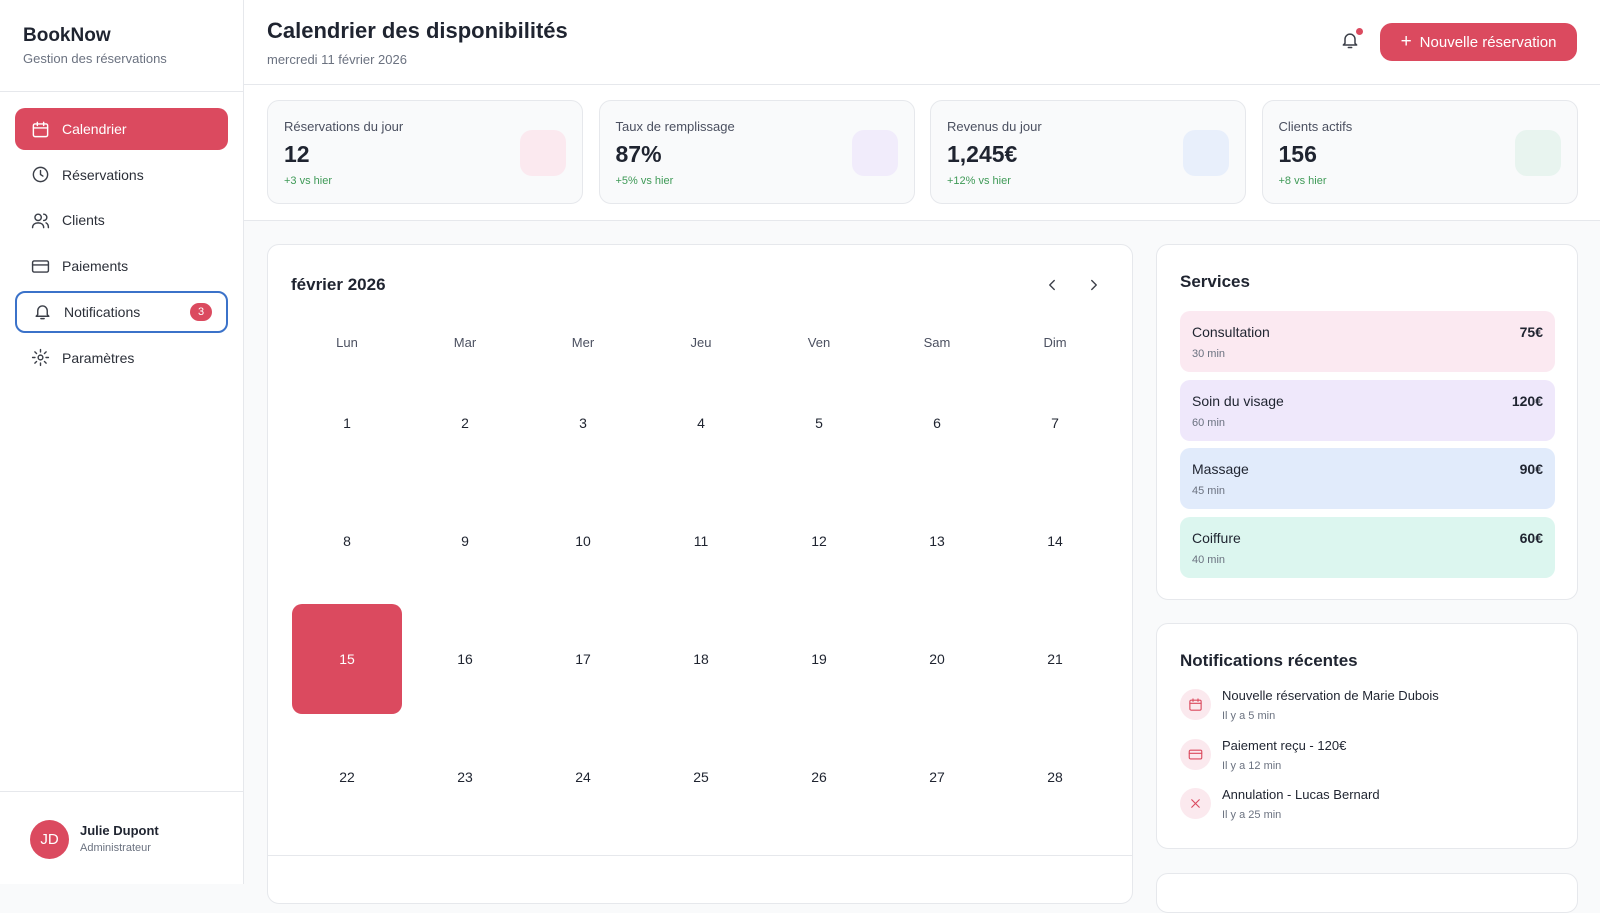  What do you see at coordinates (819, 541) in the screenshot?
I see `calendar-day: 12` at bounding box center [819, 541].